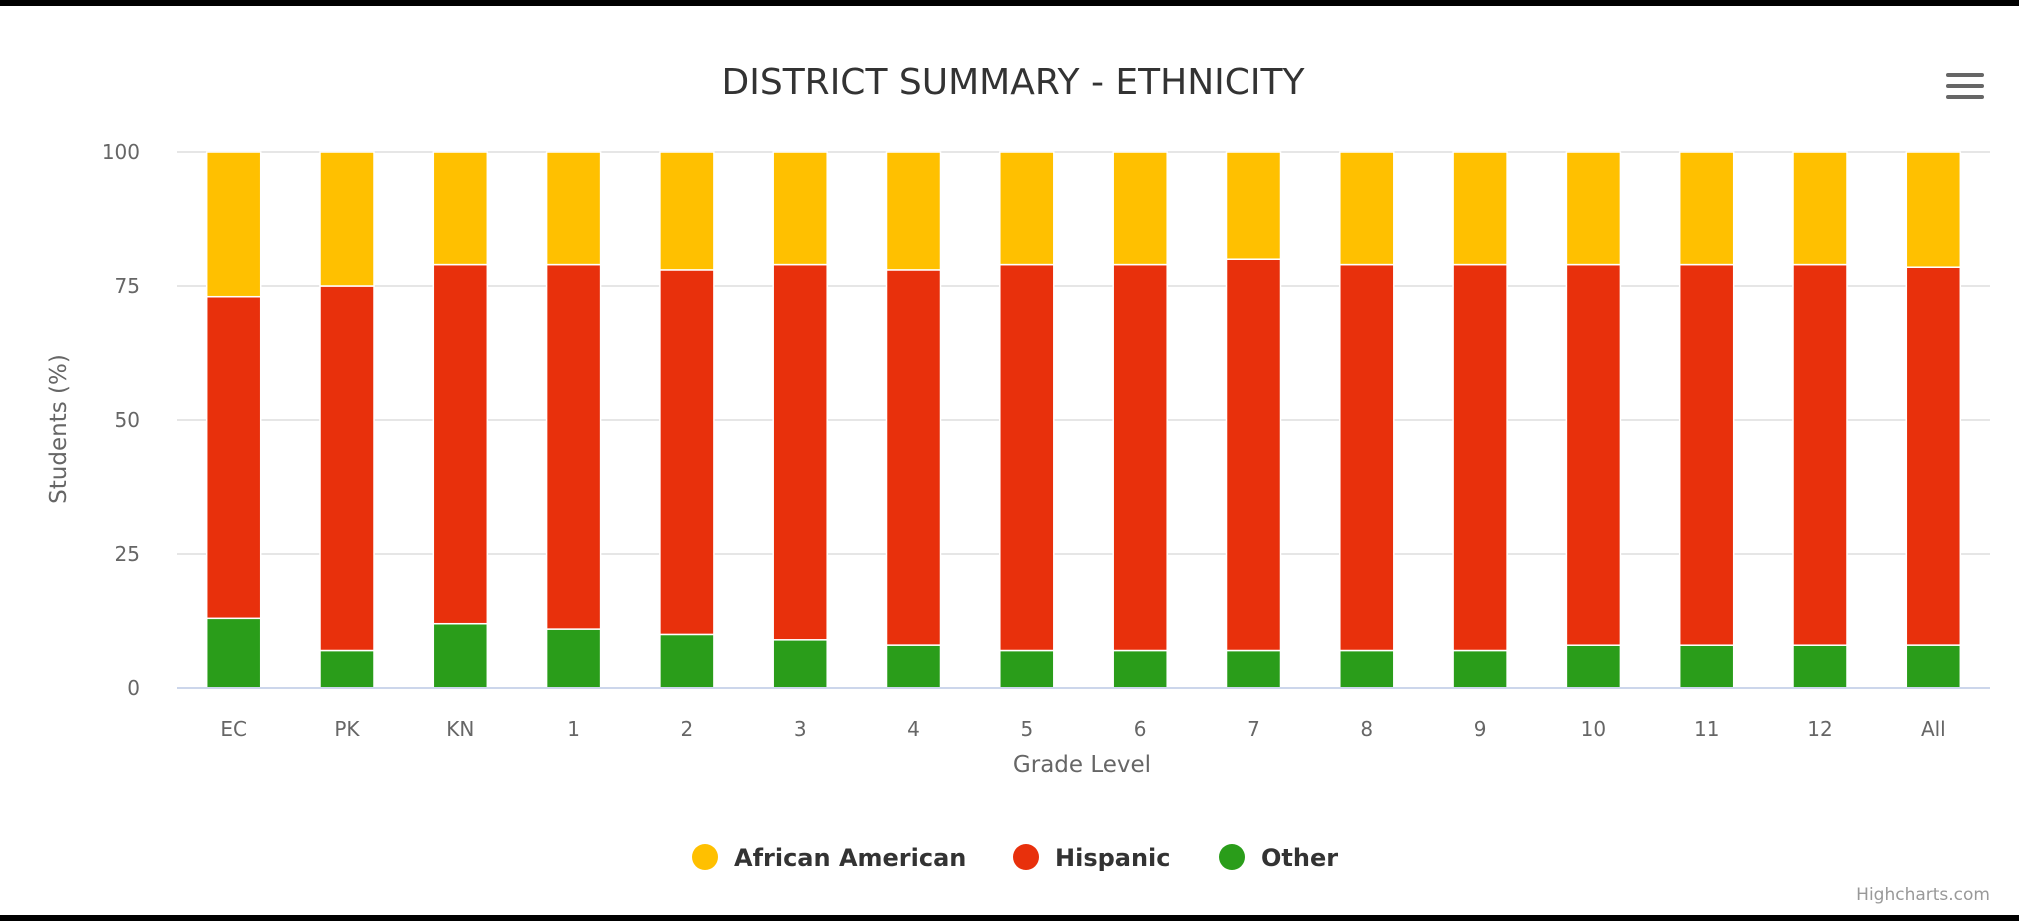  What do you see at coordinates (1113, 858) in the screenshot?
I see `legend-label: Hispanic` at bounding box center [1113, 858].